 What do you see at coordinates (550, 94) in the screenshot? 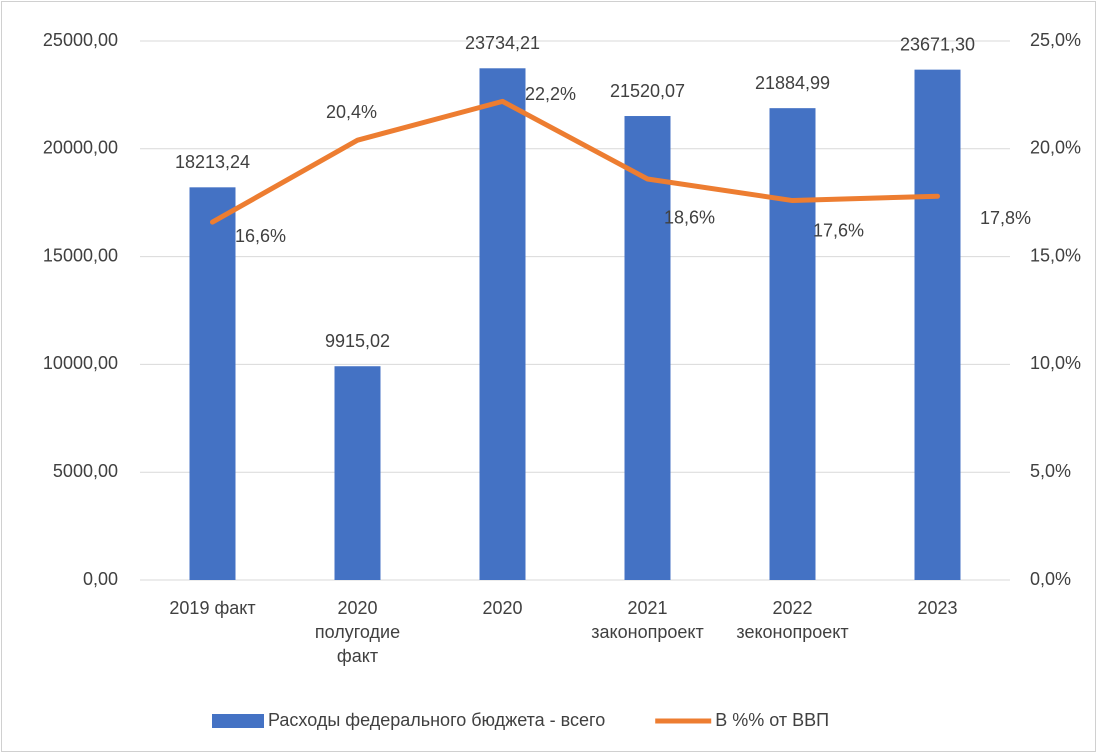
I see `line-value-label: 22,2%` at bounding box center [550, 94].